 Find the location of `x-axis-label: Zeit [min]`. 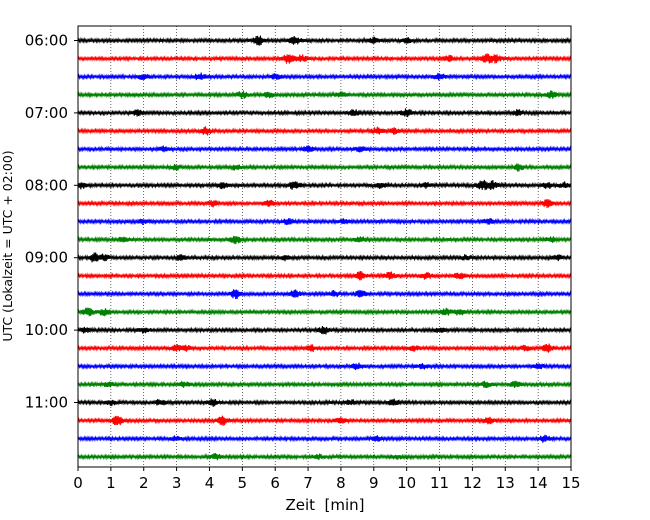

x-axis-label: Zeit [min] is located at coordinates (324, 505).